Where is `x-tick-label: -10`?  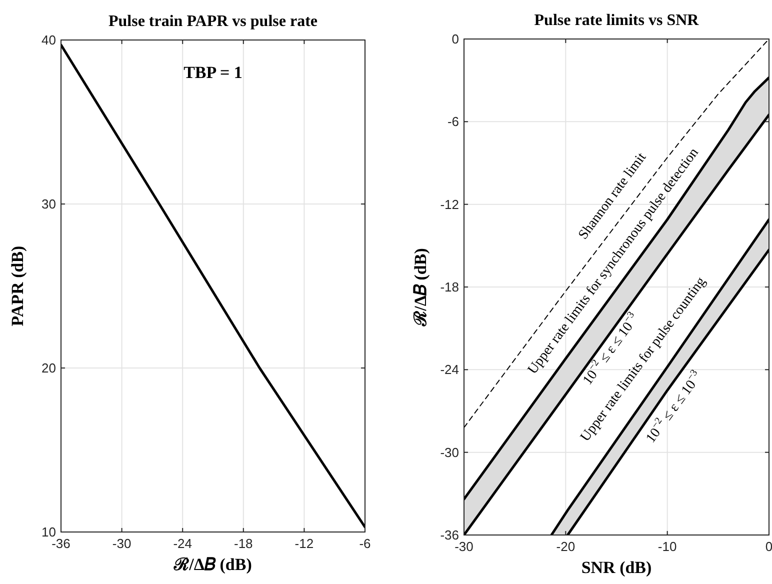
x-tick-label: -10 is located at coordinates (667, 546).